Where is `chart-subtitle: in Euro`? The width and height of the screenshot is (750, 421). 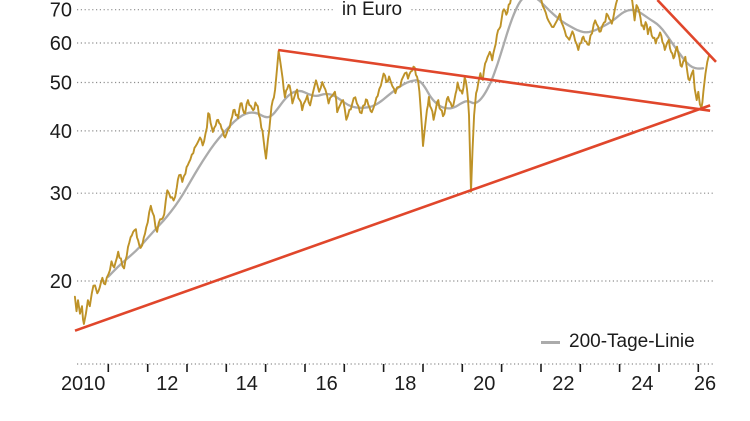
chart-subtitle: in Euro is located at coordinates (372, 10).